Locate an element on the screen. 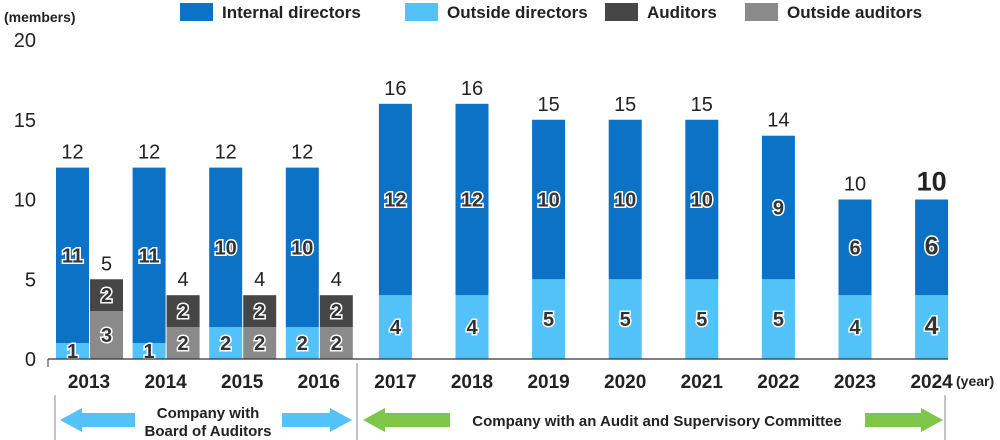 This screenshot has width=1000, height=440. directors-total-label: 14 is located at coordinates (778, 121).